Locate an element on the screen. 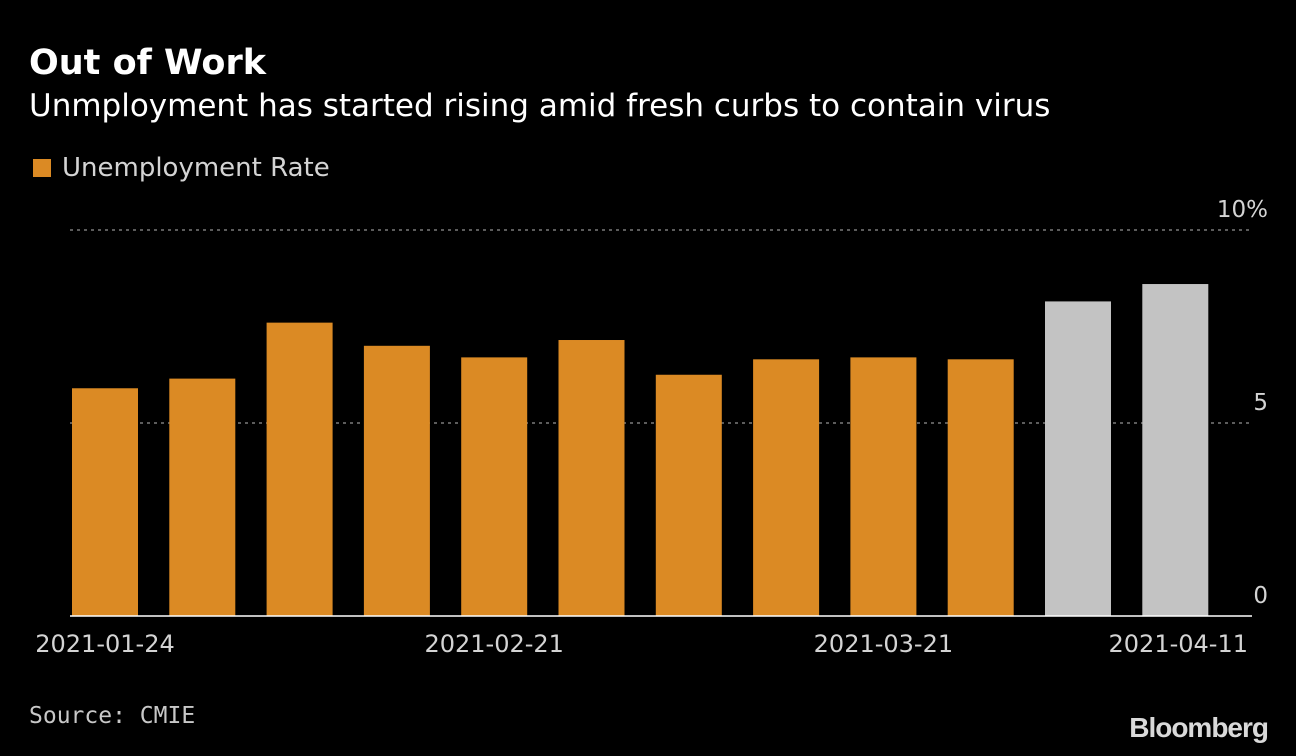  y-tick-label: 5 is located at coordinates (1260, 403).